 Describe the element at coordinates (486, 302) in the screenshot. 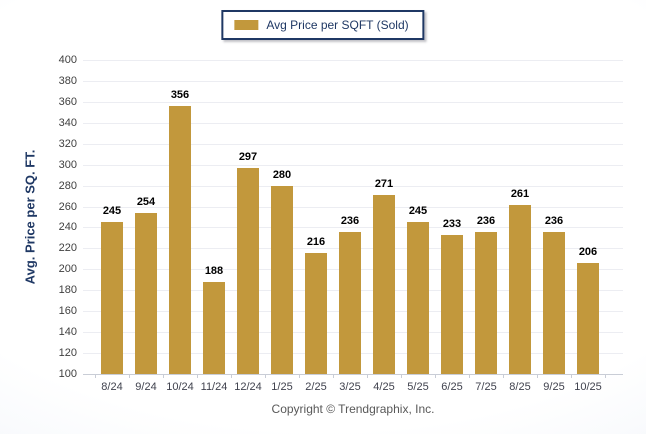

I see `bar-7/25` at that location.